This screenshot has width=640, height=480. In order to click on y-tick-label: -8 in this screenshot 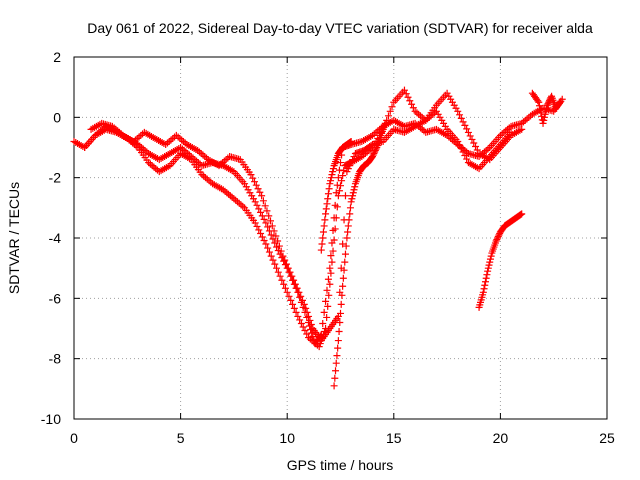, I will do `click(55, 359)`.